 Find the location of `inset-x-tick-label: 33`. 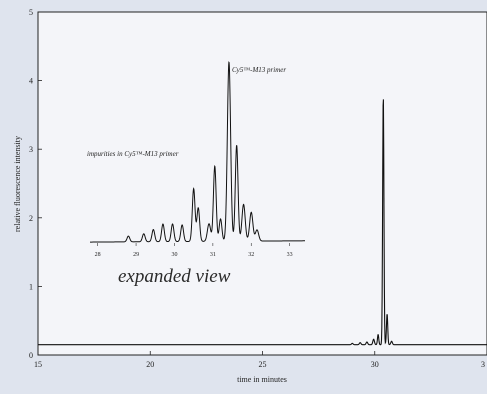

inset-x-tick-label: 33 is located at coordinates (290, 255).